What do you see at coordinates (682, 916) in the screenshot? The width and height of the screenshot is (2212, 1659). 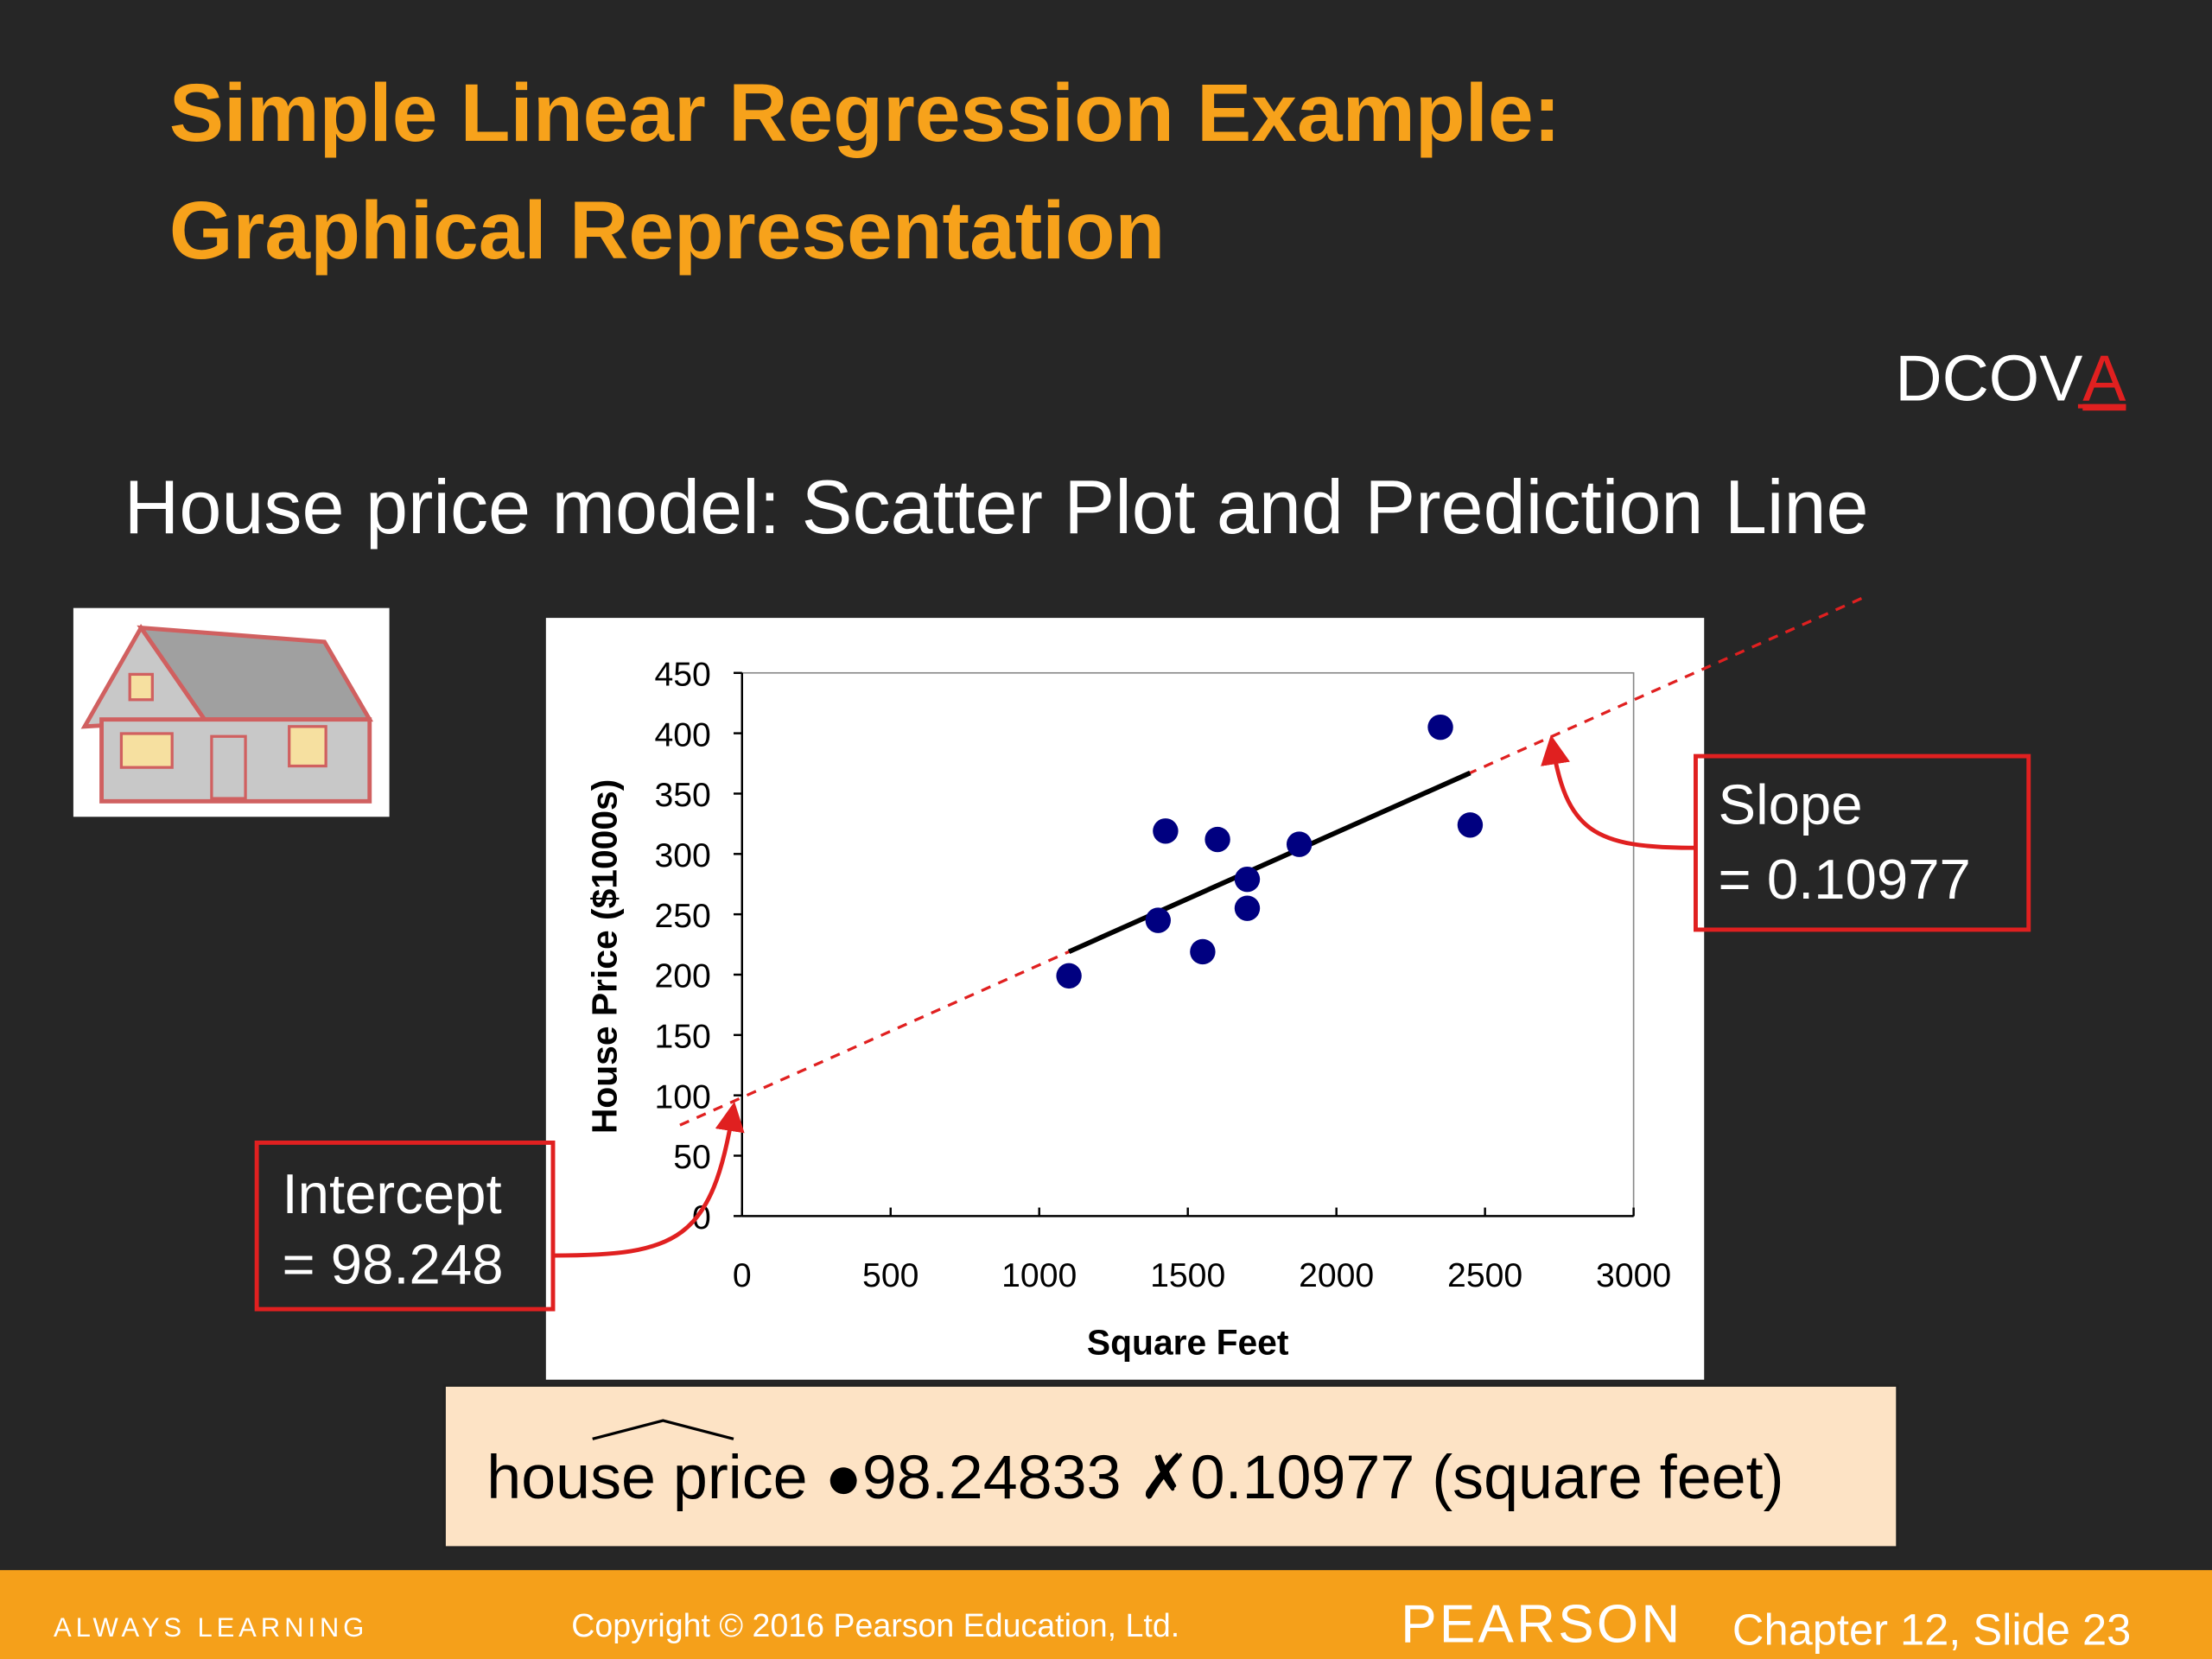 I see `y-tick-label: 250` at bounding box center [682, 916].